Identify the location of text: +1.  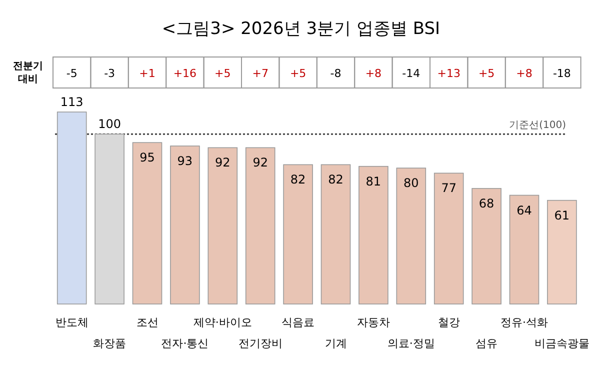
(147, 73).